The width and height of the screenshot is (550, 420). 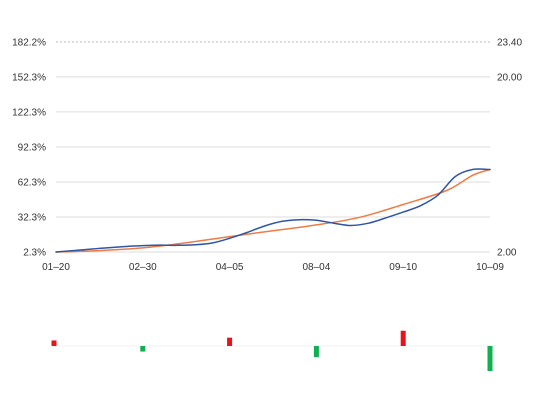 I want to click on x-tick-label: 01–20, so click(x=56, y=267).